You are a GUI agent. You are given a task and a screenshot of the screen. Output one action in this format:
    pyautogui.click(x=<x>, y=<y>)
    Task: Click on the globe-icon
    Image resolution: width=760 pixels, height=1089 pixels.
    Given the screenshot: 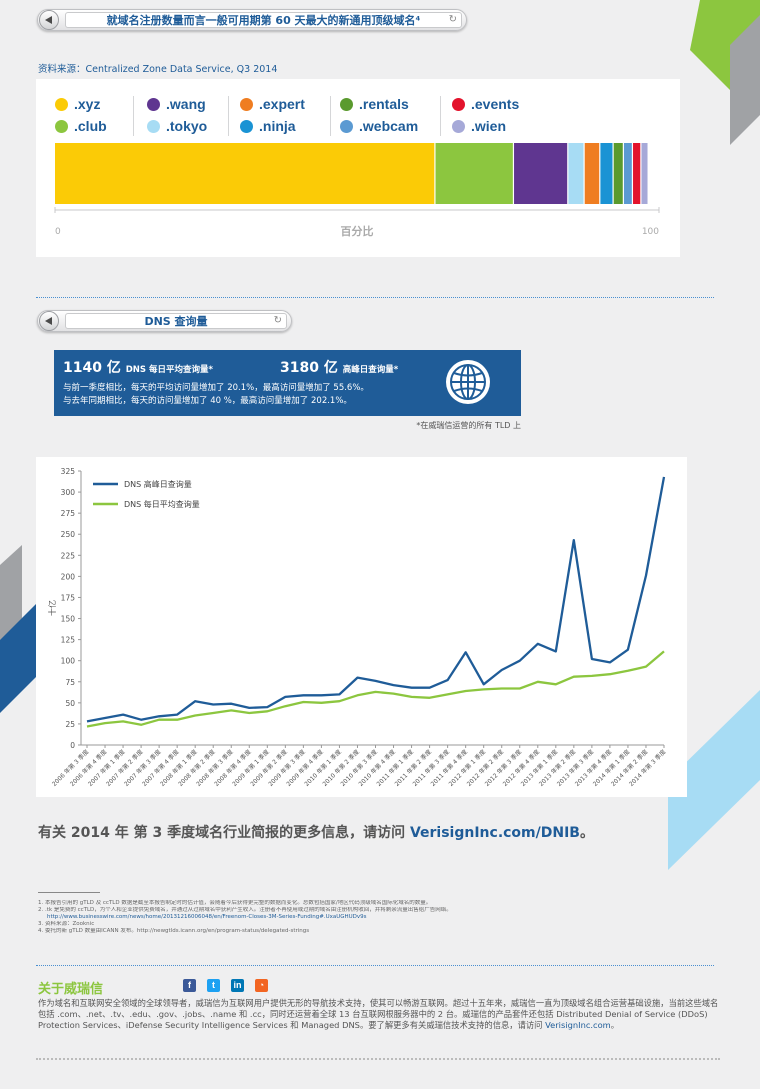 What is the action you would take?
    pyautogui.click(x=468, y=382)
    